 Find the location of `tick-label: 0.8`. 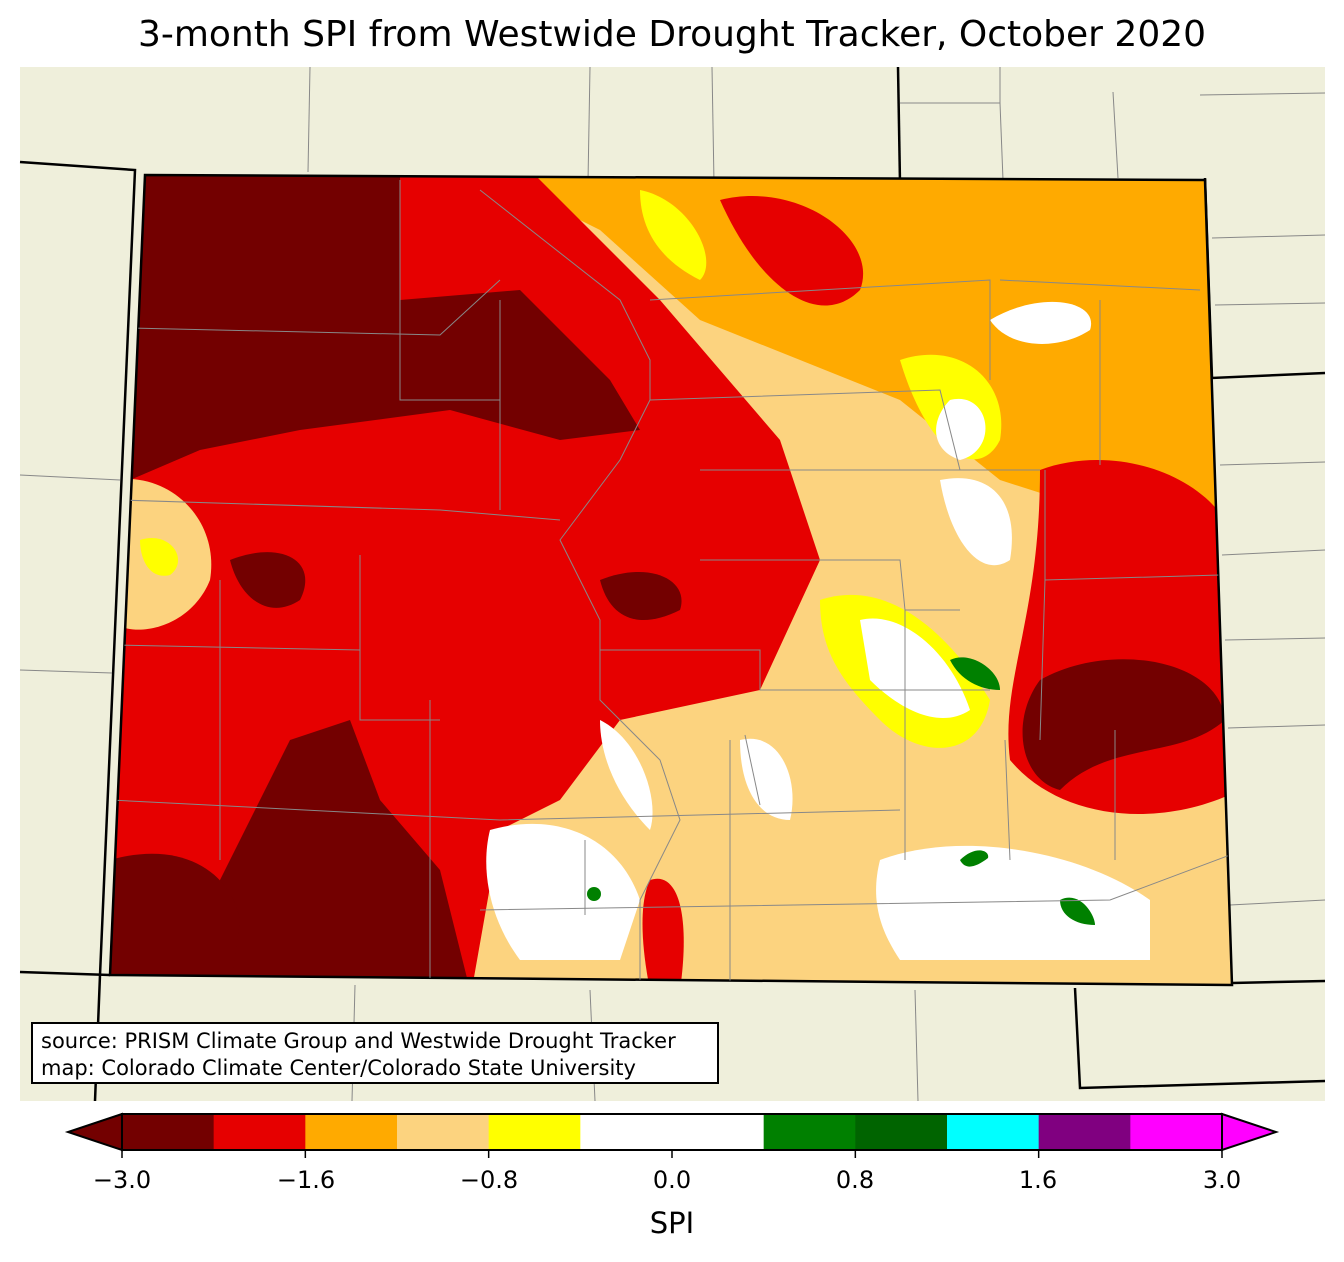

tick-label: 0.8 is located at coordinates (855, 1180).